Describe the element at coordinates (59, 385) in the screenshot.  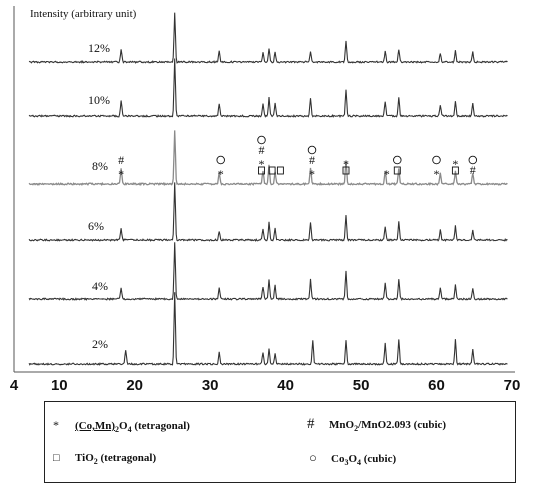
I see `x-tick-label-10: 10` at that location.